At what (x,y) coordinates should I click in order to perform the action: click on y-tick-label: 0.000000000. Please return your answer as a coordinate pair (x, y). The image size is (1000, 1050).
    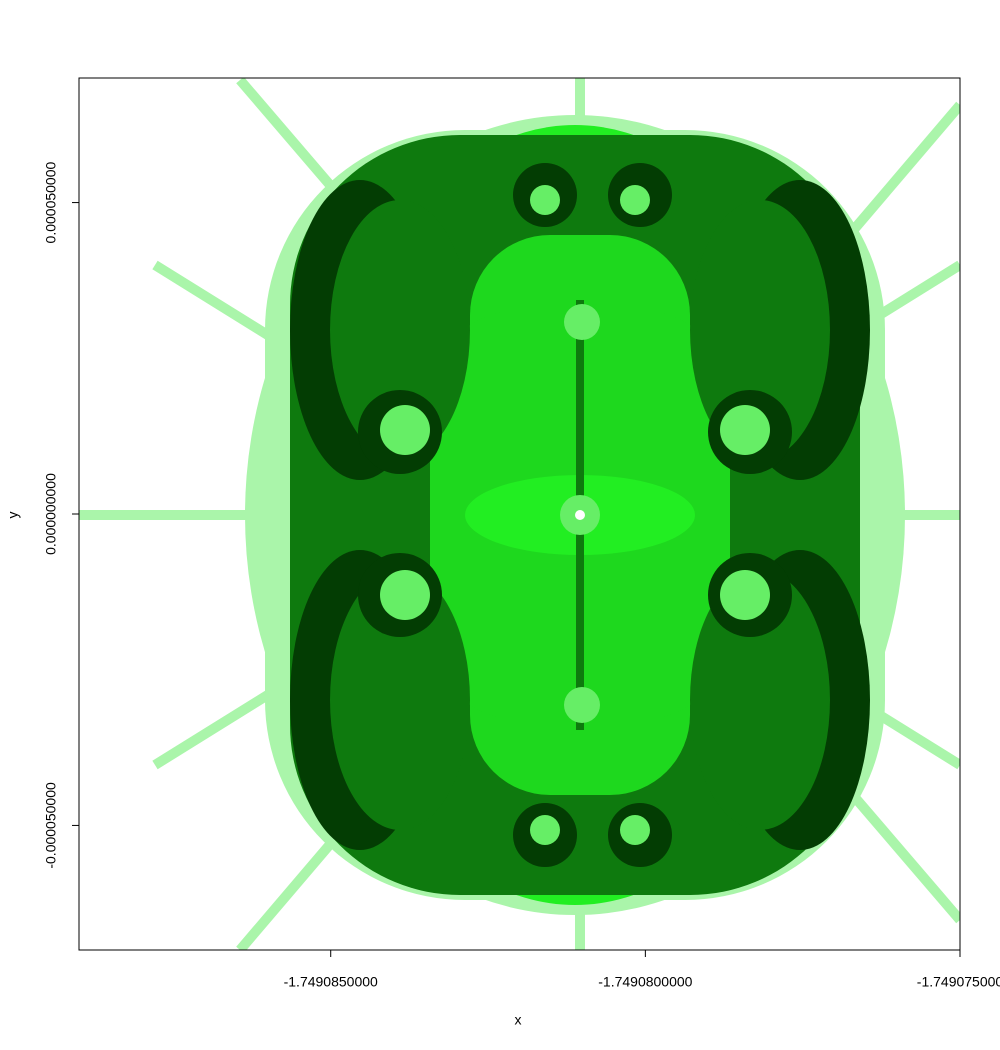
    Looking at the image, I should click on (51, 514).